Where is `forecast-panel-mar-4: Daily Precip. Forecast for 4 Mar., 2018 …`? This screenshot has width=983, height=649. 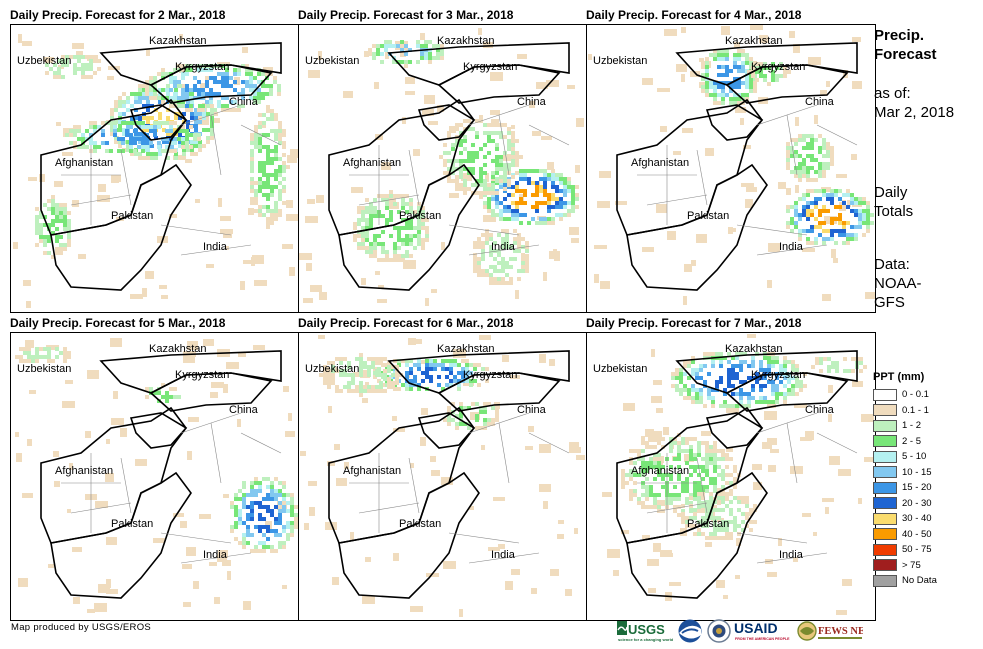 forecast-panel-mar-4: Daily Precip. Forecast for 4 Mar., 2018 … is located at coordinates (731, 163).